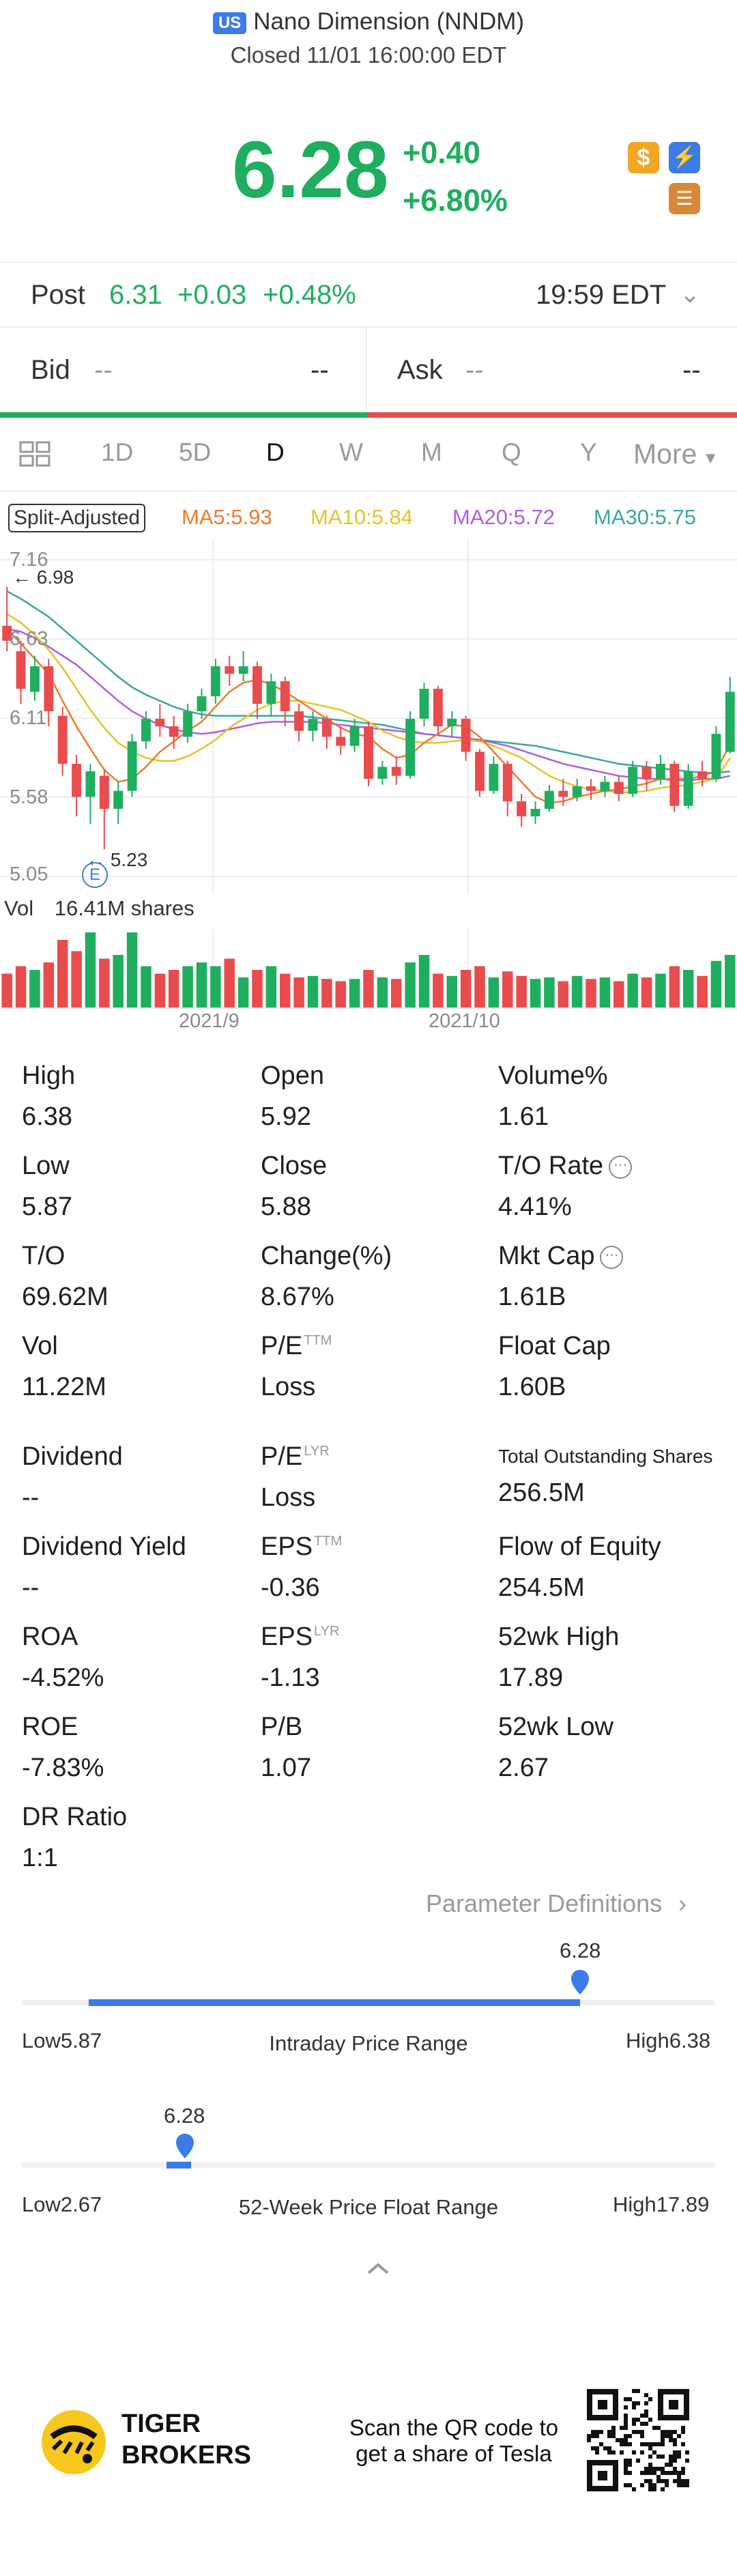  What do you see at coordinates (369, 716) in the screenshot?
I see `price-chart` at bounding box center [369, 716].